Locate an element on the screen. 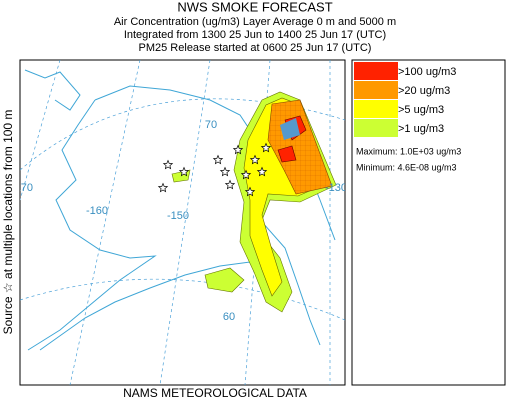 This screenshot has height=401, width=509. minimum: Minimum: 4.6E-08 ug/m3 is located at coordinates (406, 167).